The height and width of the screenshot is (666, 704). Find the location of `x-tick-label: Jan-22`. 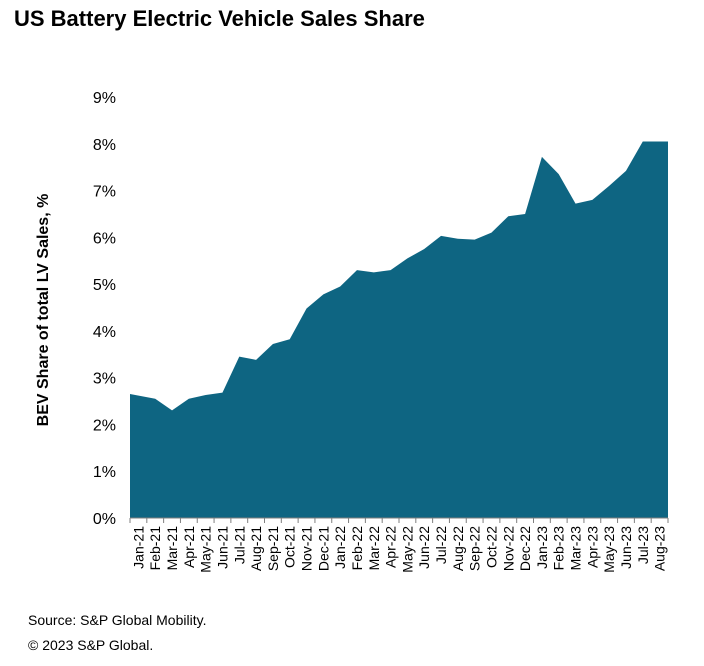

x-tick-label: Jan-22 is located at coordinates (340, 547).